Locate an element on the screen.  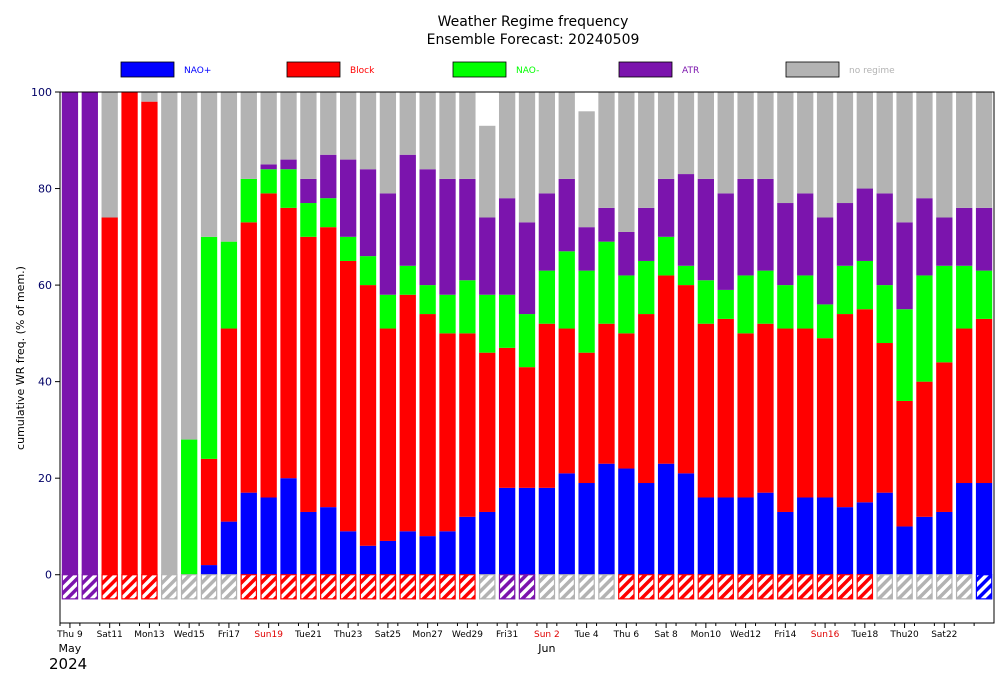
x-tick-label: Sat11 is located at coordinates (110, 635).